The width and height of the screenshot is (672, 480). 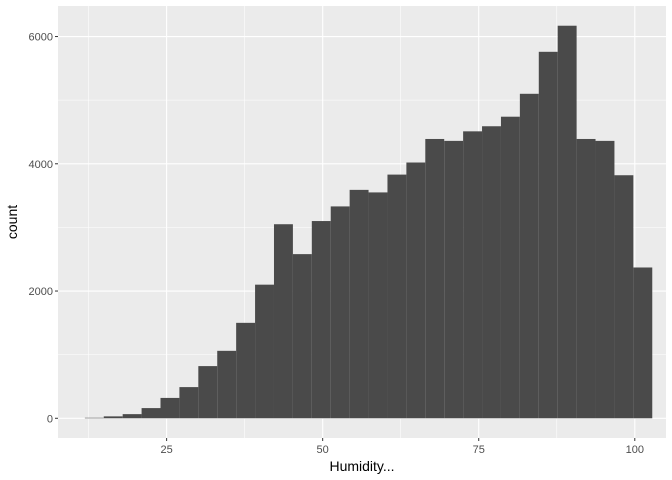 I want to click on x-tick-label: 75, so click(x=479, y=450).